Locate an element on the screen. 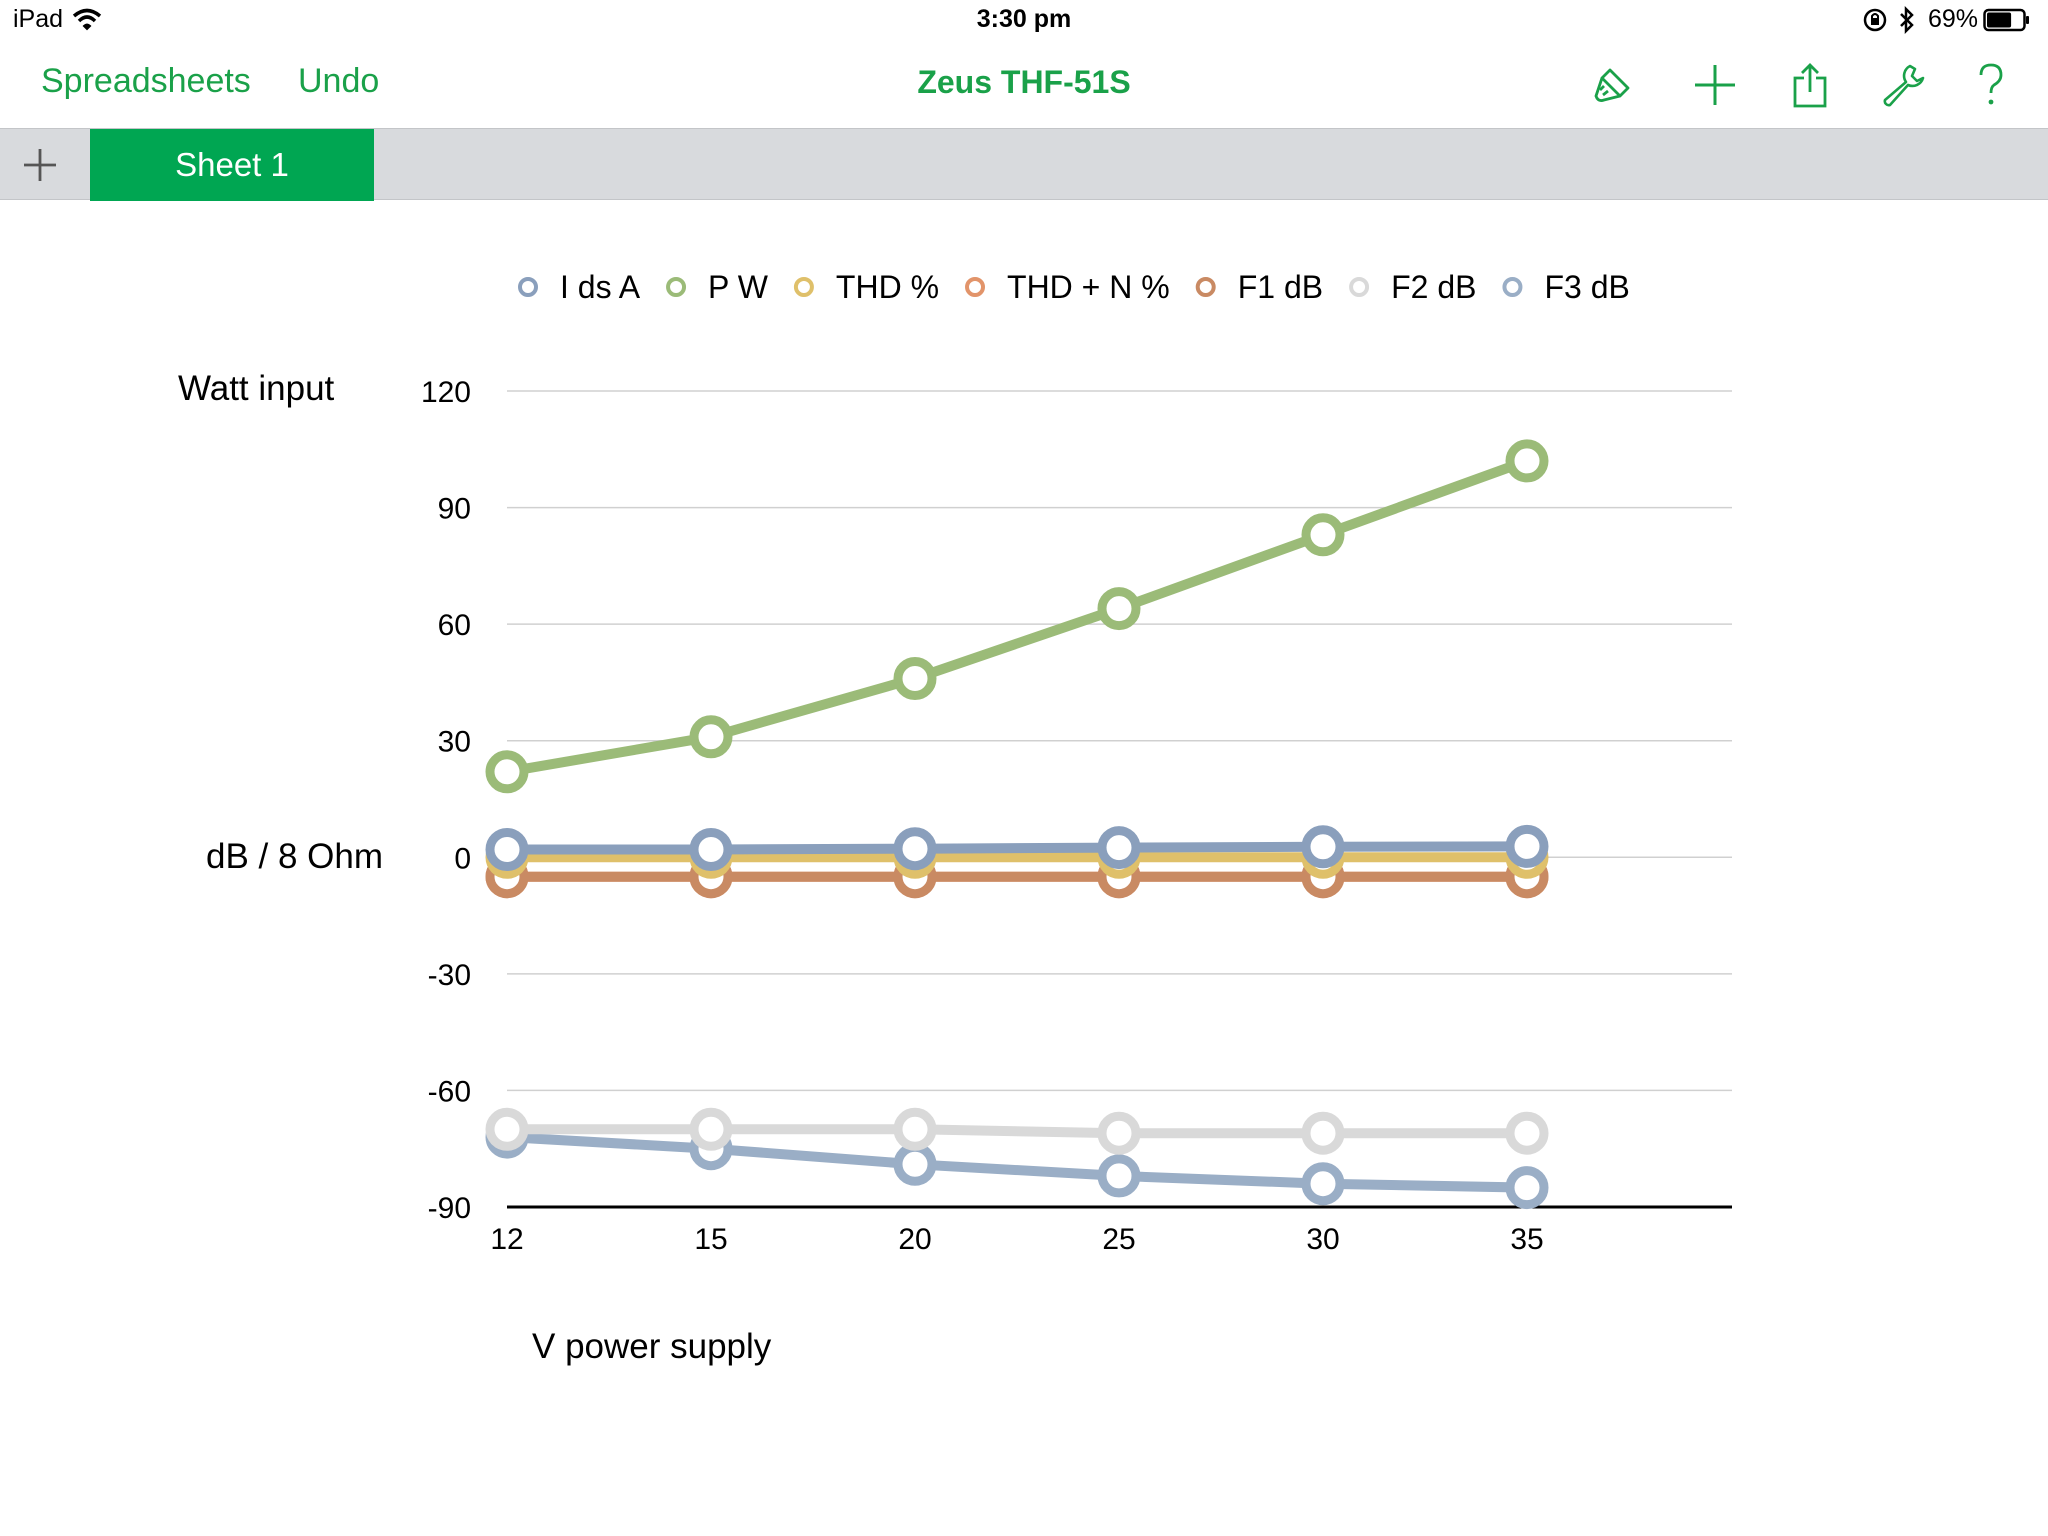 The width and height of the screenshot is (2048, 1536). status-bar: iPad 3:30 pm 69% is located at coordinates (1024, 20).